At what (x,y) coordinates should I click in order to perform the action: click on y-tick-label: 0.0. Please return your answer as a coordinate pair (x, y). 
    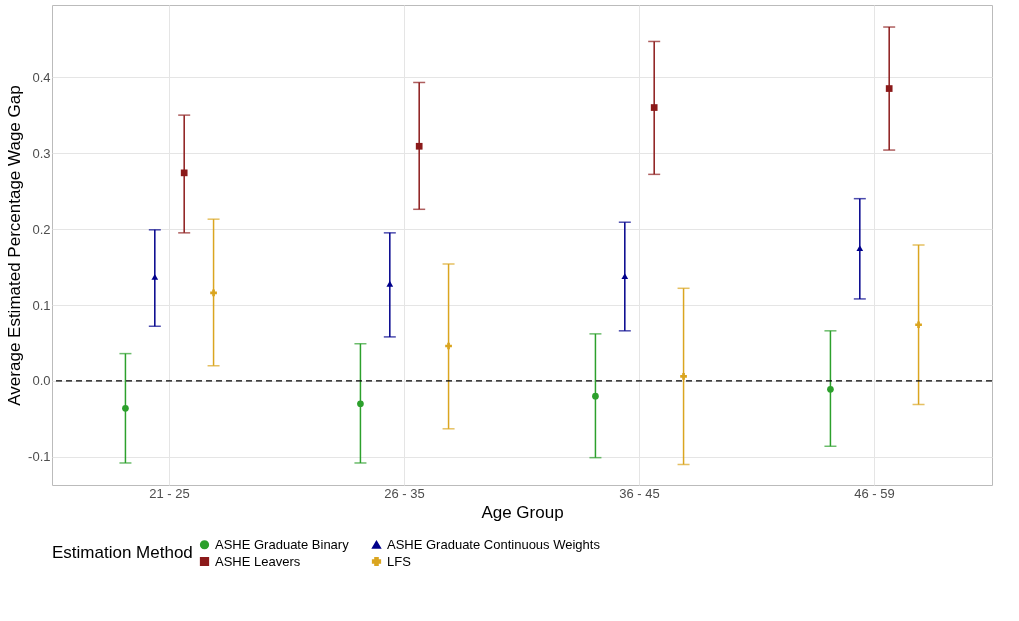
    Looking at the image, I should click on (41, 381).